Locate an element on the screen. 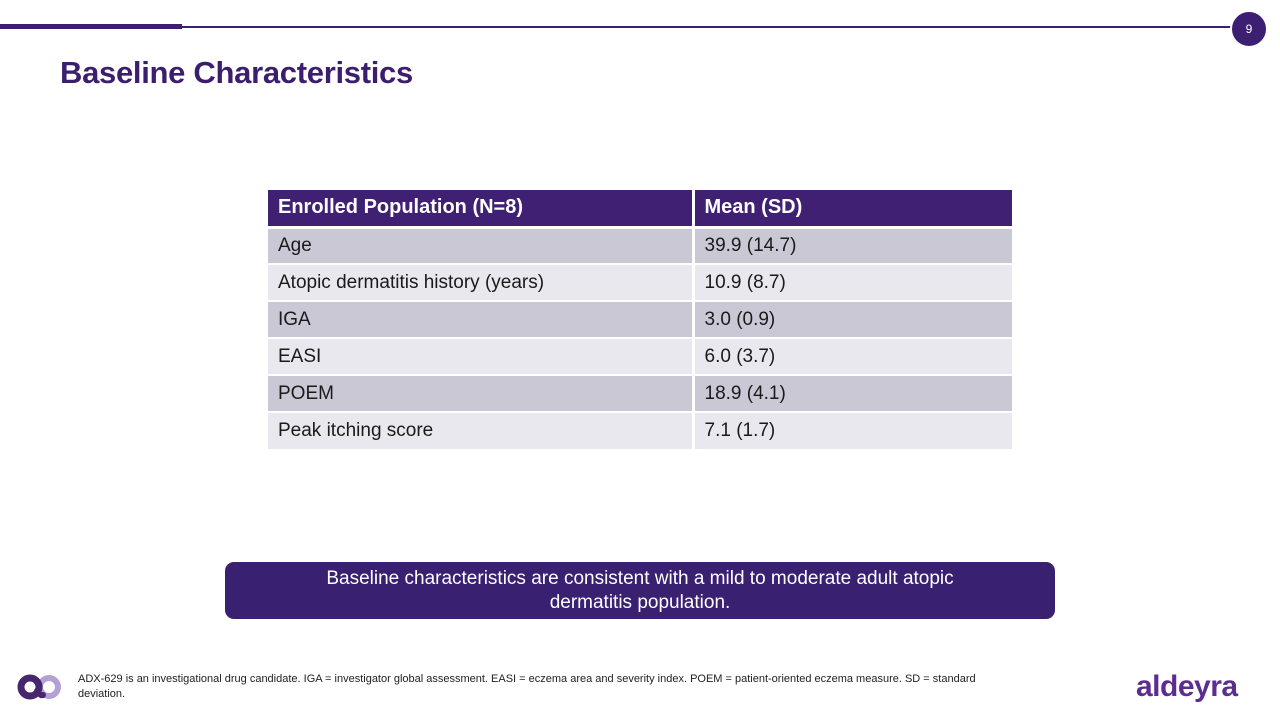  page-number: 9 is located at coordinates (1249, 29).